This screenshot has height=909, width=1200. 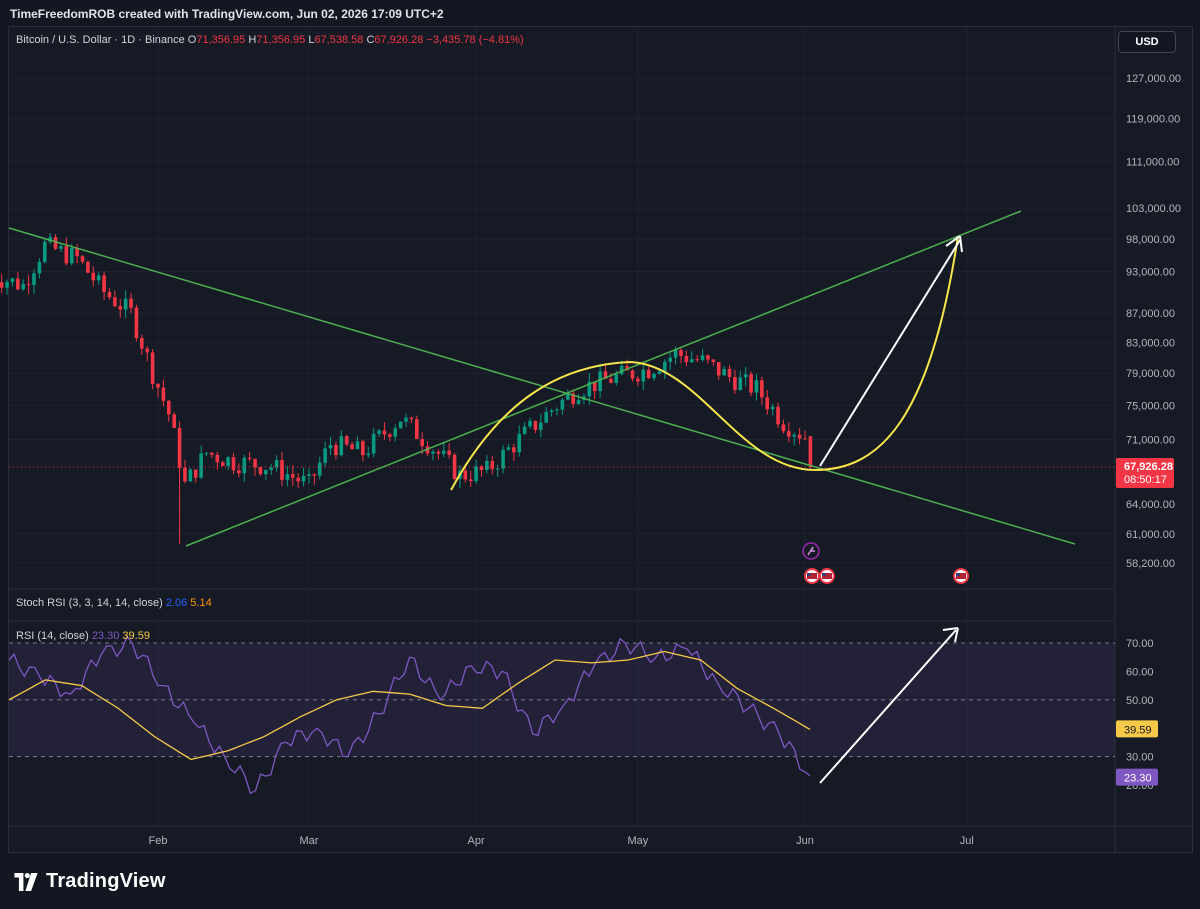 What do you see at coordinates (89, 603) in the screenshot?
I see `stoch-rsi-label: Stoch RSI (3, 3, 14, 14, close)` at bounding box center [89, 603].